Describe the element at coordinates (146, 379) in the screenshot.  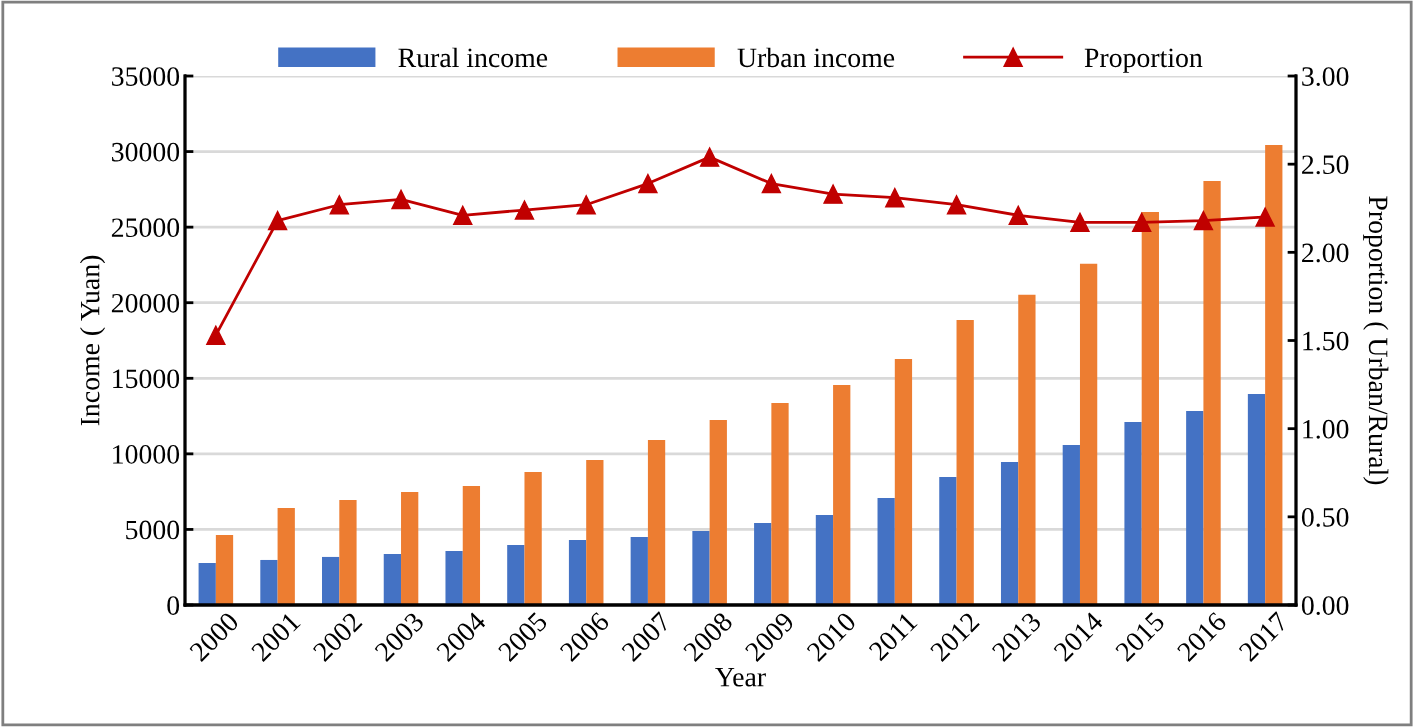
I see `y-tick-label: 15000` at that location.